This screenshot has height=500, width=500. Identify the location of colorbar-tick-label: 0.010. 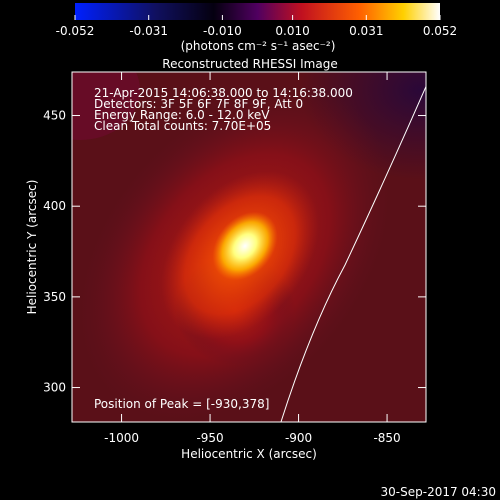
(292, 31).